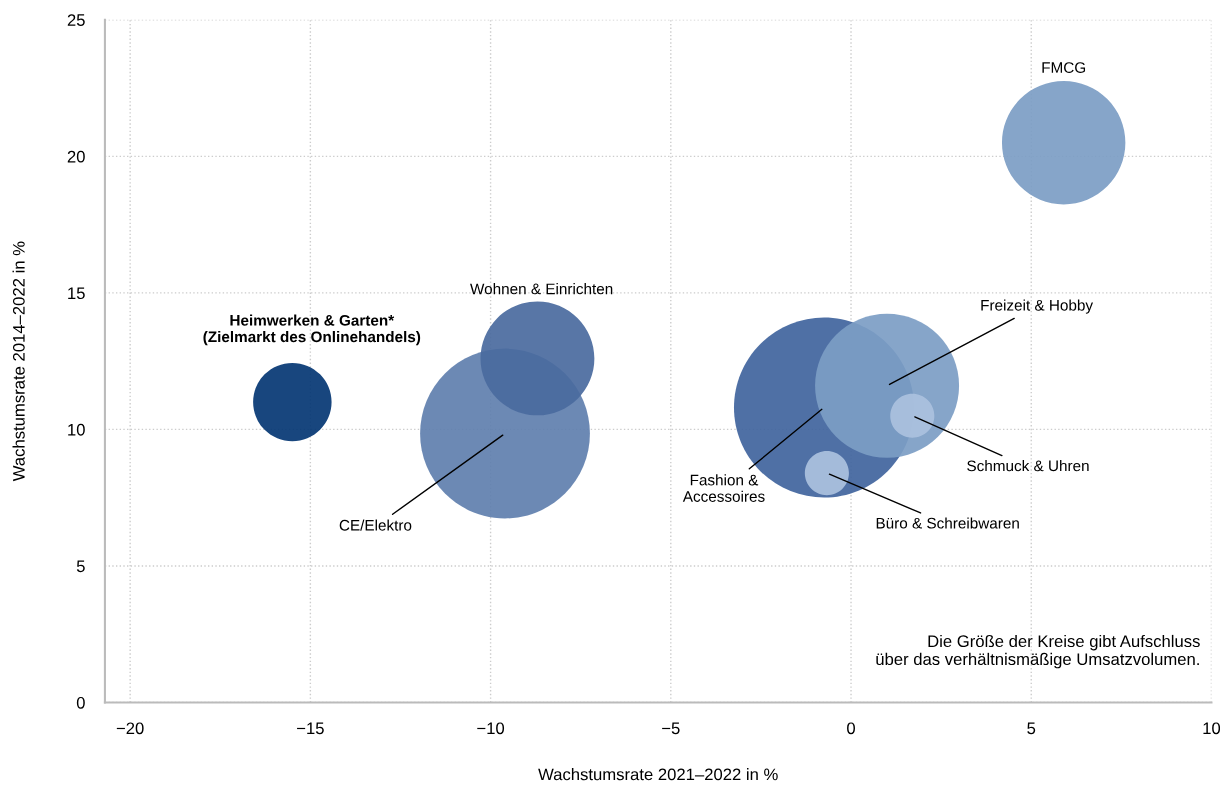 Image resolution: width=1220 pixels, height=792 pixels. What do you see at coordinates (658, 774) in the screenshot?
I see `x-axis-title: Wachstumsrate 2021–2022 in %` at bounding box center [658, 774].